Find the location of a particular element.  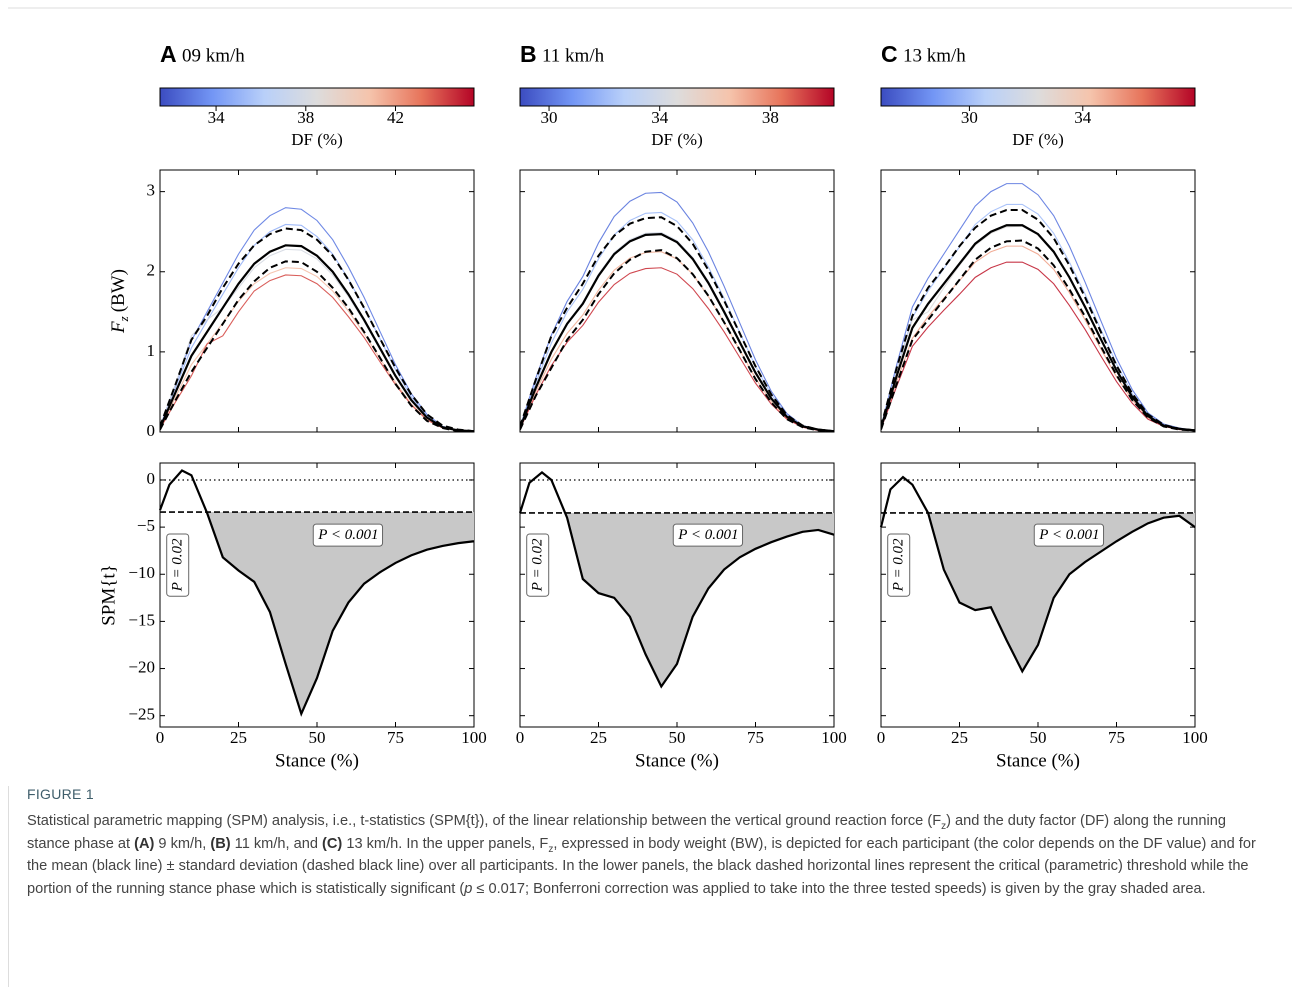

y-tick-label: 3 is located at coordinates (151, 190).